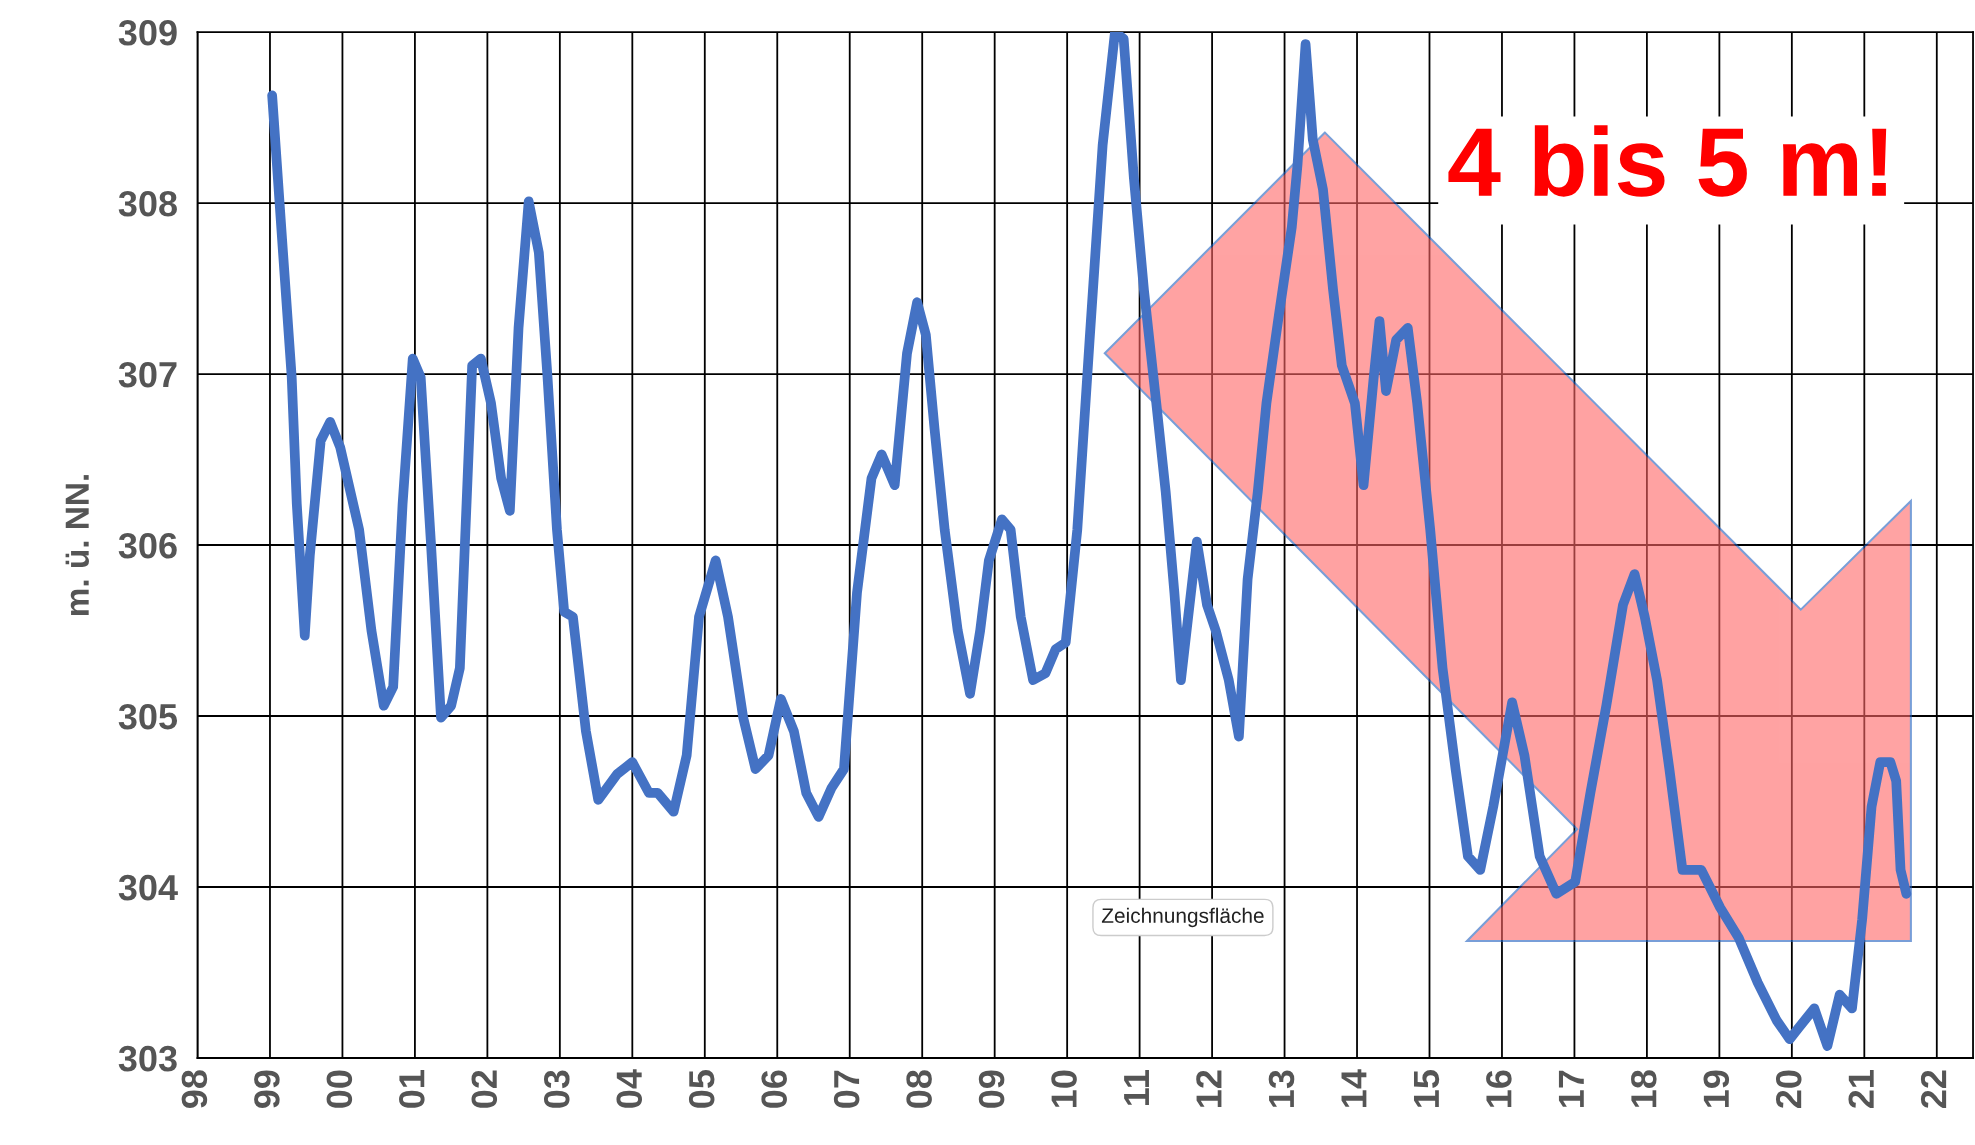 This screenshot has width=1975, height=1145. What do you see at coordinates (1933, 1089) in the screenshot?
I see `x-tick-label: 22` at bounding box center [1933, 1089].